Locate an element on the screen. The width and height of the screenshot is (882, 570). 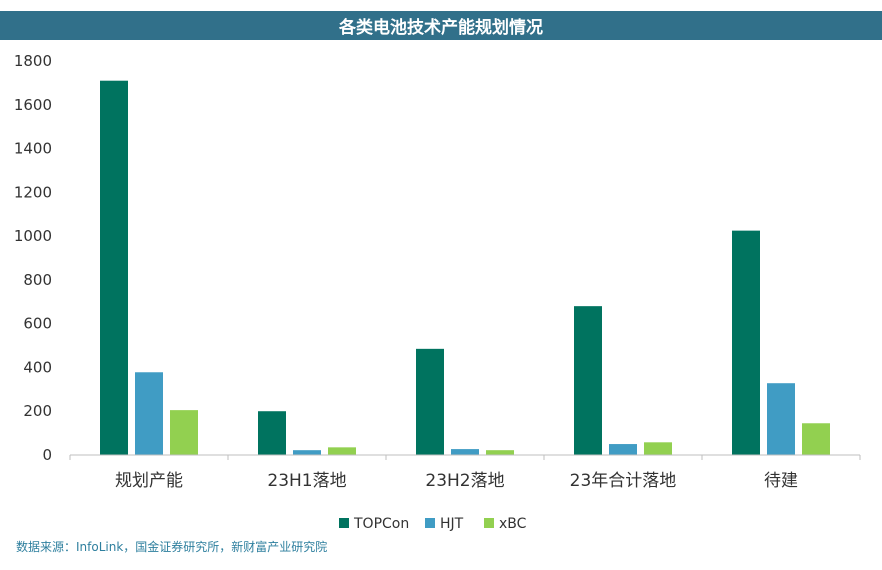
legend-label-xbc: xBC is located at coordinates (513, 524).